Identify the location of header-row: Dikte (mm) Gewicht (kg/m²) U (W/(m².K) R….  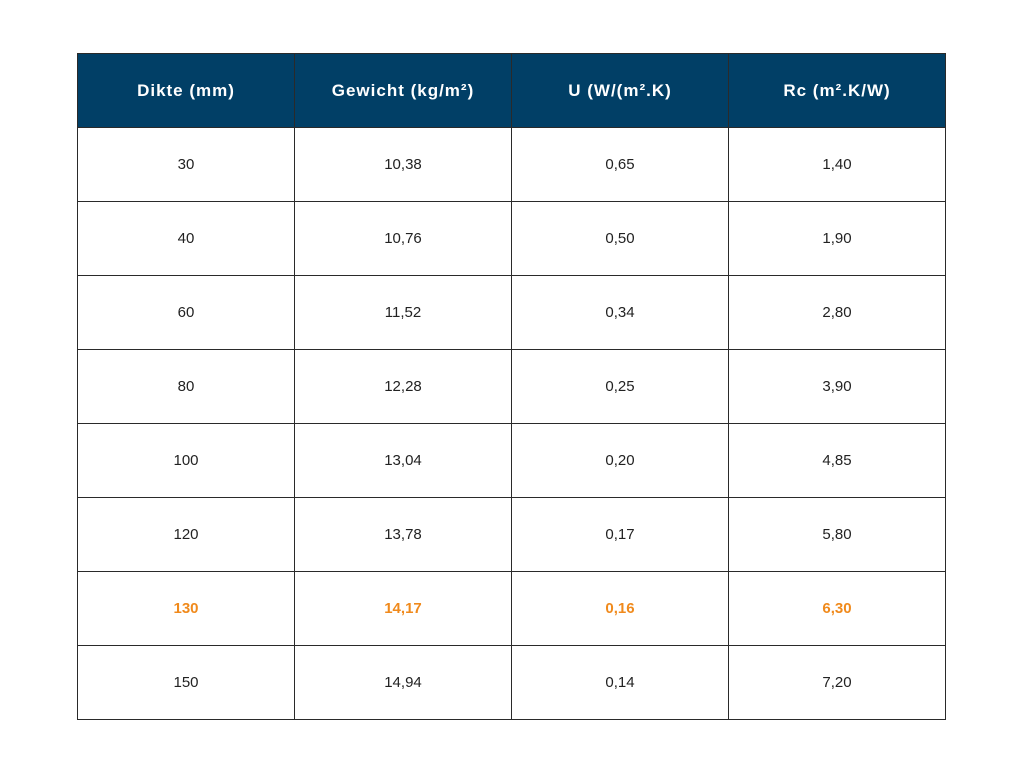
(511, 90).